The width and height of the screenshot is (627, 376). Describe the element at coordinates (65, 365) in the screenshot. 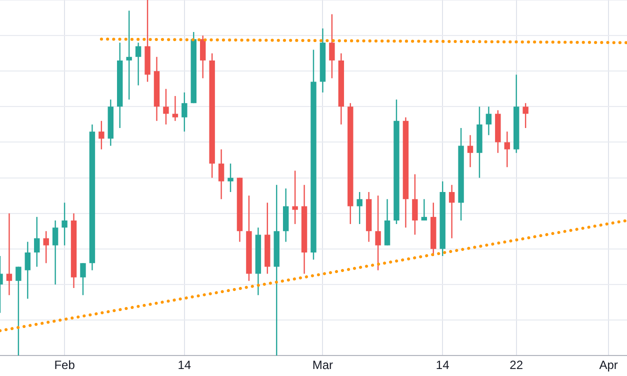

I see `x-tick-label: Feb` at that location.